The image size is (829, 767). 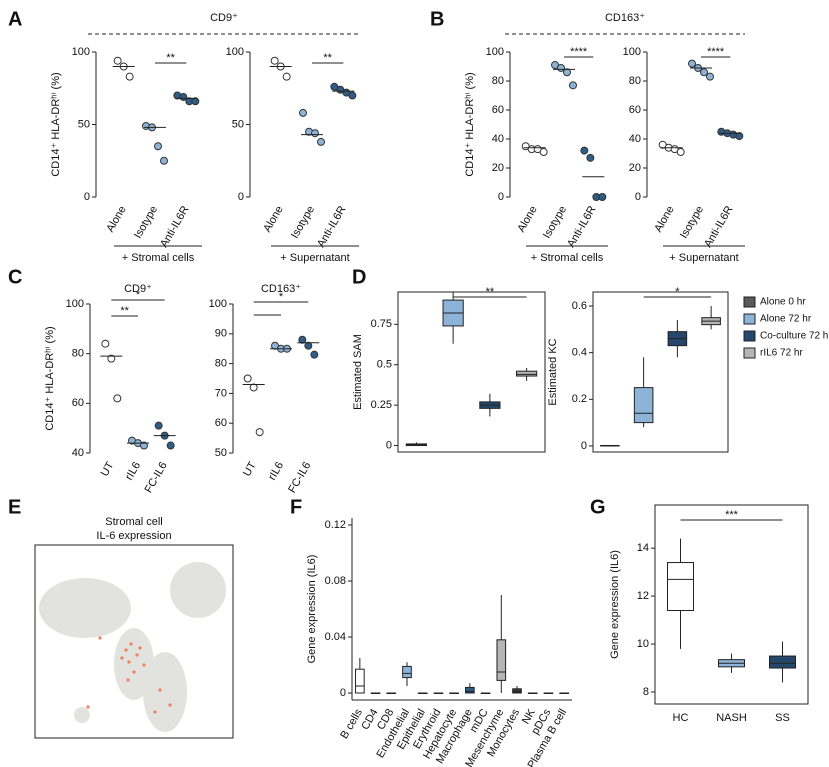 I want to click on legend-label: Alone 72 hr, so click(x=786, y=319).